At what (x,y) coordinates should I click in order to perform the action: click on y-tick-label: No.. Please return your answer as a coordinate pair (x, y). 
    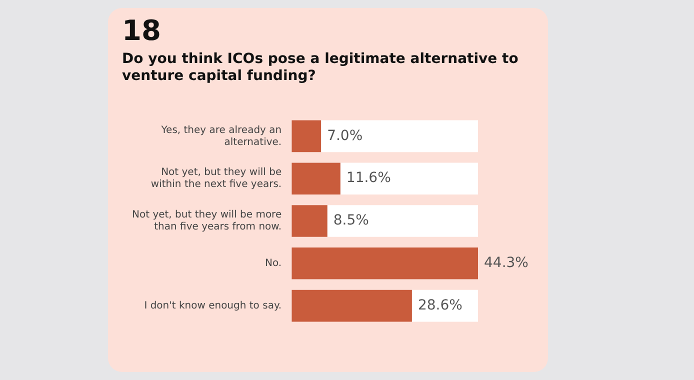
    Looking at the image, I should click on (273, 263).